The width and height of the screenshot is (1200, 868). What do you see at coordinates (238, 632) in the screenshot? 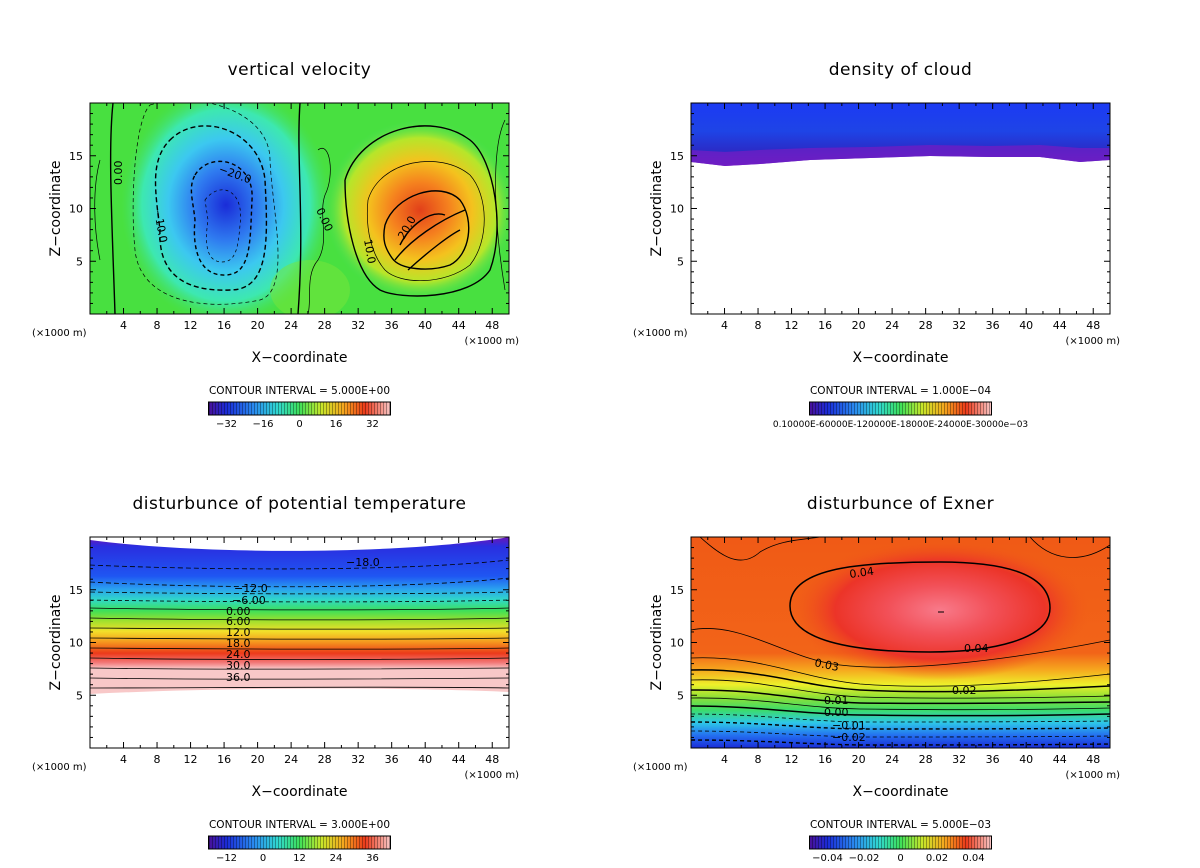
I see `contour-label: 12.0` at bounding box center [238, 632].